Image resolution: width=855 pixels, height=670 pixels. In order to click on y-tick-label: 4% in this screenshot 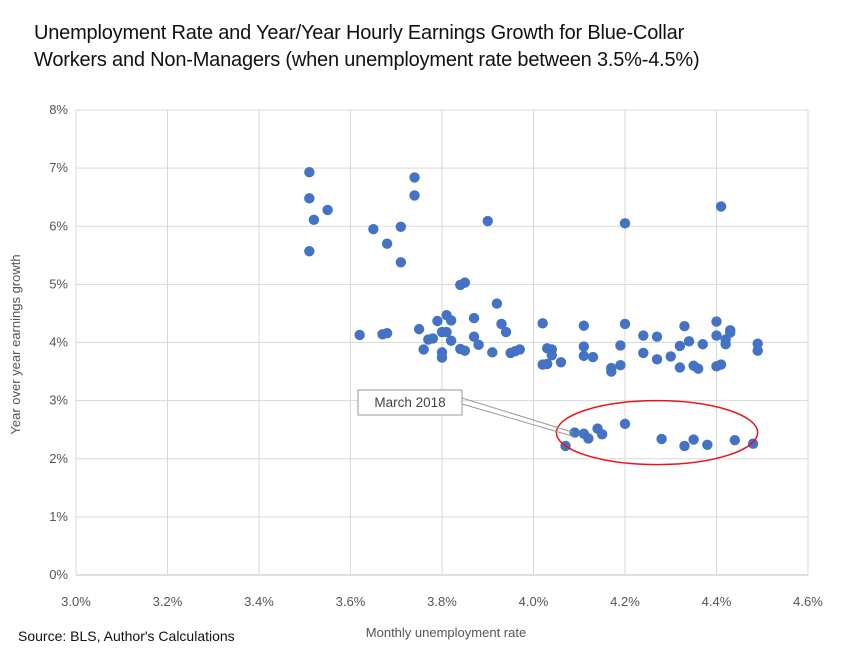, I will do `click(58, 342)`.